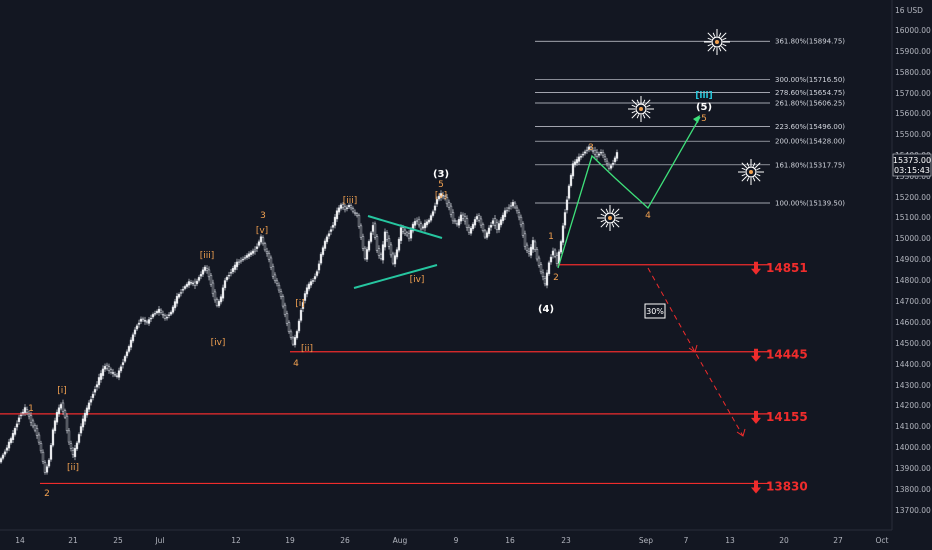 This screenshot has width=932, height=550. I want to click on arrow-down-icon, so click(756, 268).